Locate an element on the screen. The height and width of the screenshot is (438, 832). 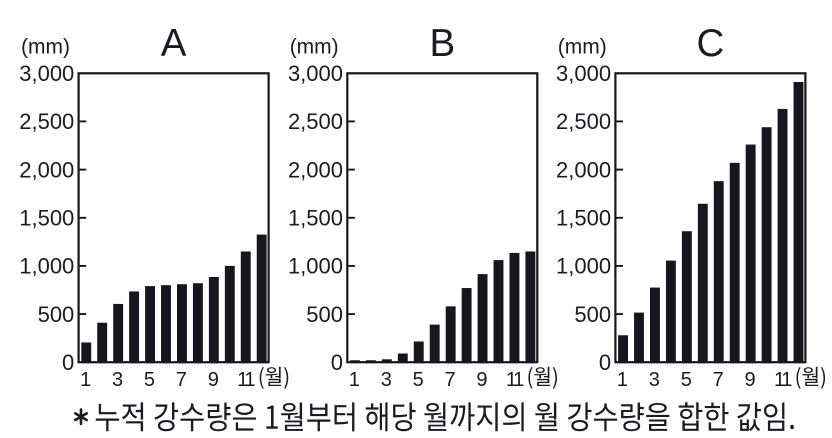
svg-text: A is located at coordinates (174, 43).